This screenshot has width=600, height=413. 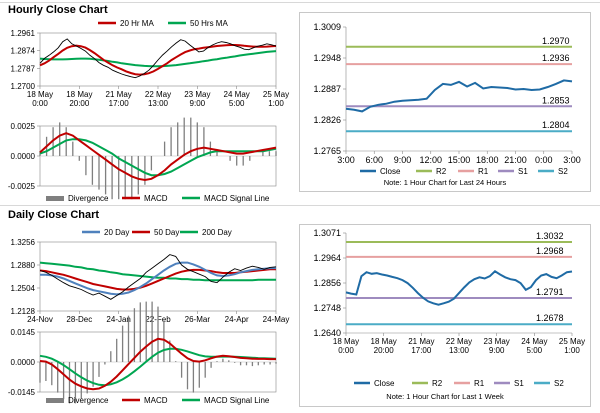 I want to click on daily_pivots-note: Note: 1 Hour Chart for Last 1 Week, so click(x=445, y=396).